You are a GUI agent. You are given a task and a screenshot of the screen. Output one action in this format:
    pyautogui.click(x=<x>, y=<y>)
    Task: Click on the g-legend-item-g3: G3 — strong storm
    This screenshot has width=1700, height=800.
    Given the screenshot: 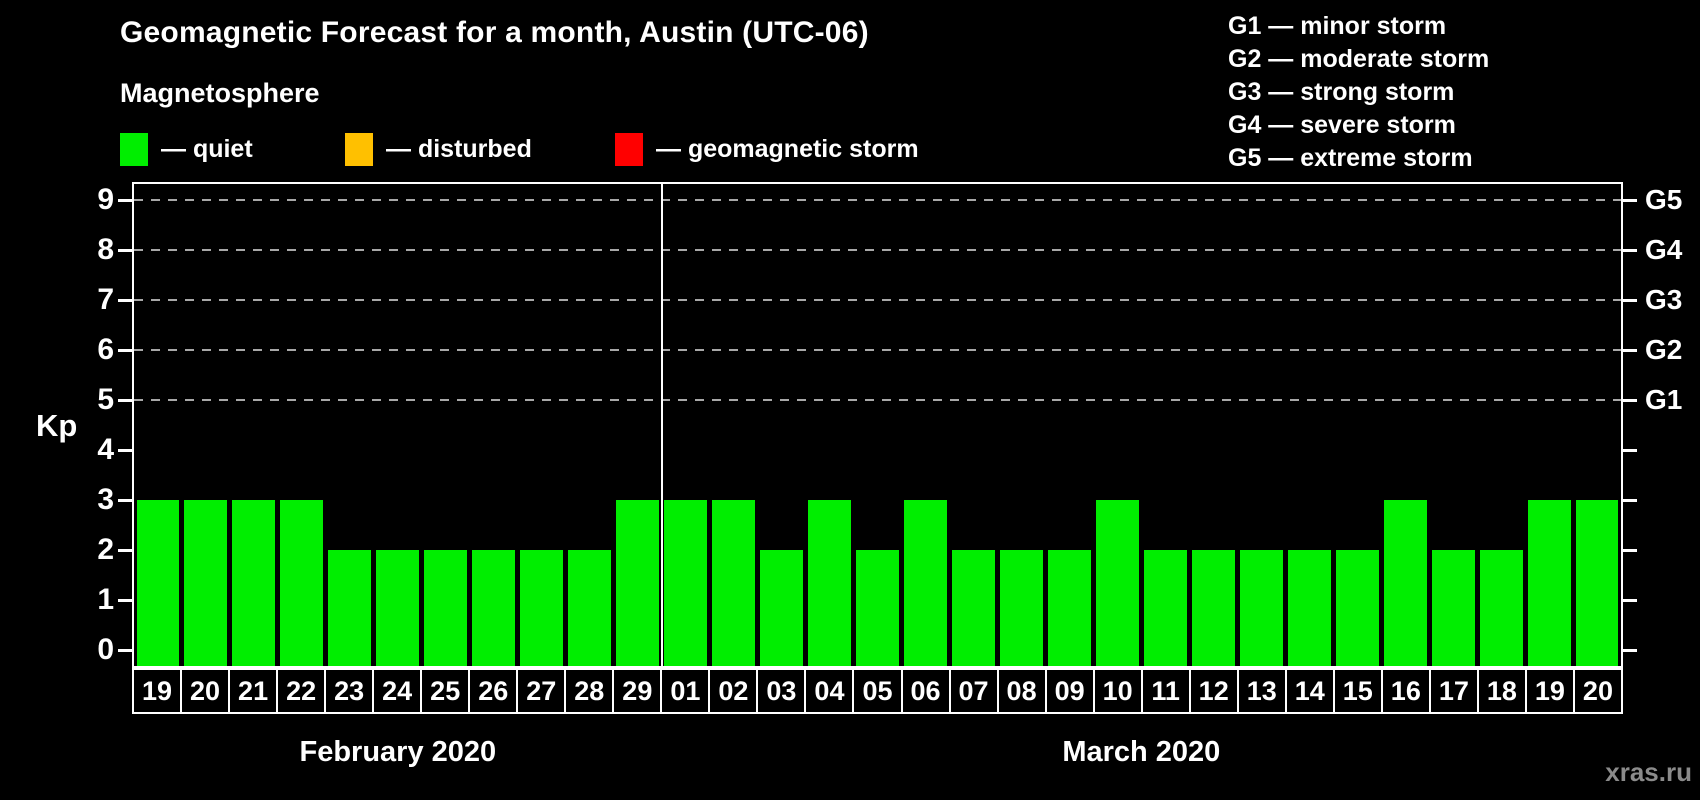 What is the action you would take?
    pyautogui.click(x=1341, y=92)
    